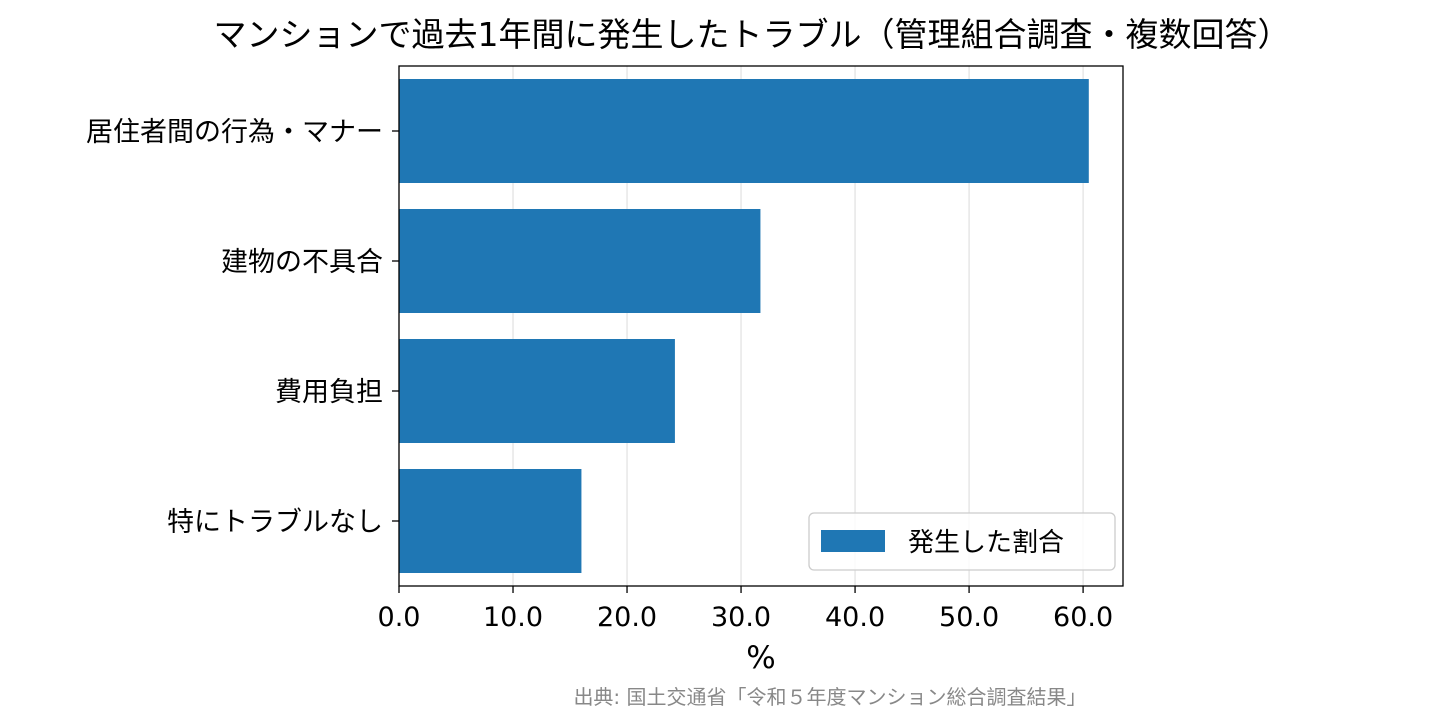  Describe the element at coordinates (234, 132) in the screenshot. I see `category-label: 居住者間の行為・マナー` at that location.